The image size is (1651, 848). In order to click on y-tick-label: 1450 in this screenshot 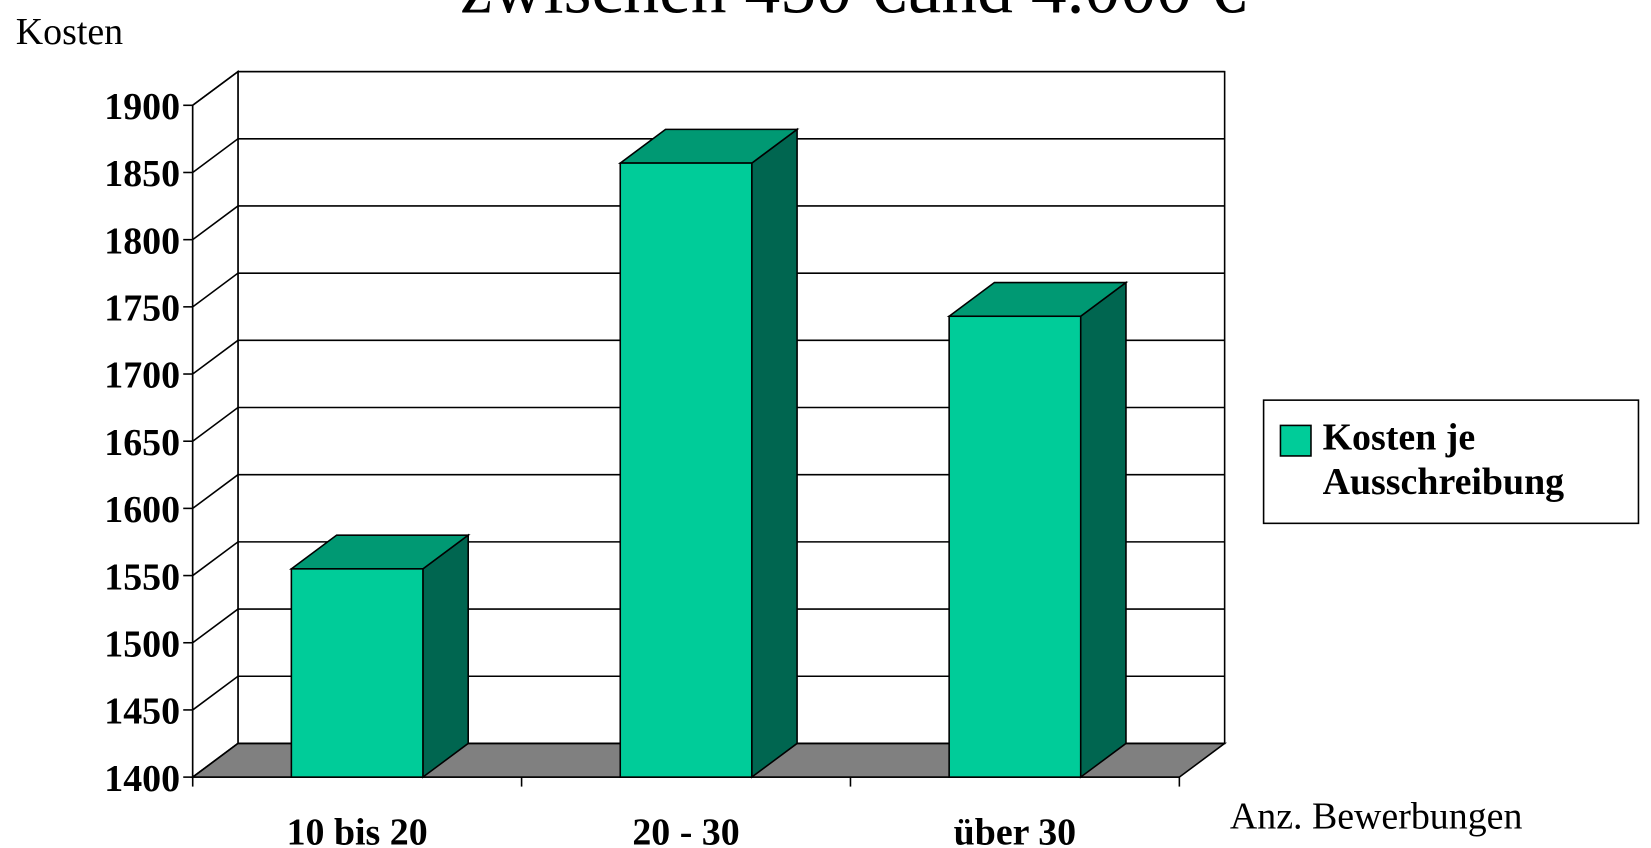, I will do `click(142, 712)`.